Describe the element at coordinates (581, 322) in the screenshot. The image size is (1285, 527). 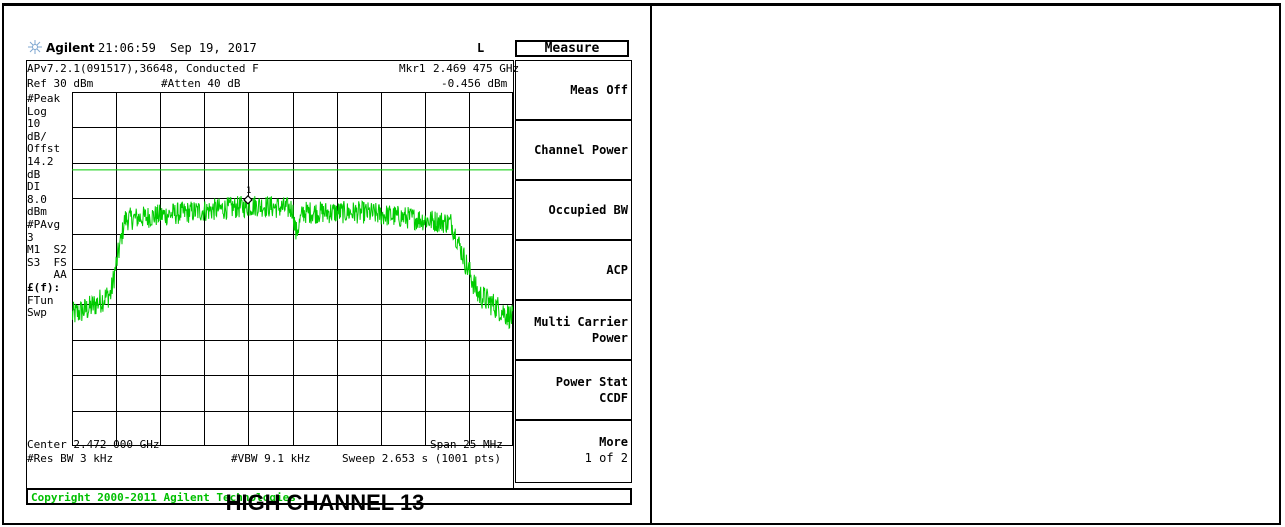
I see `softkey-label: Multi Carrier` at that location.